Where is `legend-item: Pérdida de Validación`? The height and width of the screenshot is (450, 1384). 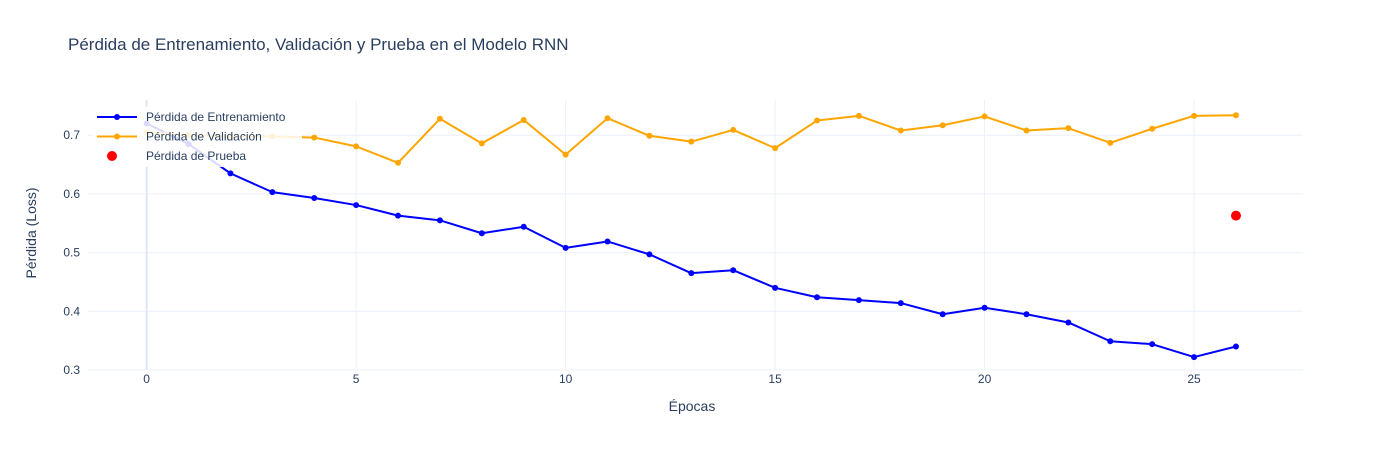 legend-item: Pérdida de Validación is located at coordinates (179, 137).